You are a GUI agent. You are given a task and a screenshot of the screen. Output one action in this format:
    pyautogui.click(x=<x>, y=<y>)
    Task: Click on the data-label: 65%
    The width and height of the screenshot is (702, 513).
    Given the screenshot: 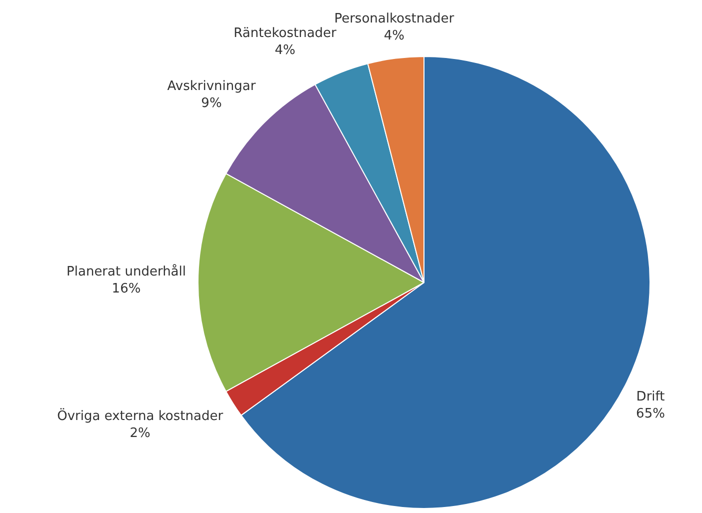 What is the action you would take?
    pyautogui.click(x=650, y=414)
    